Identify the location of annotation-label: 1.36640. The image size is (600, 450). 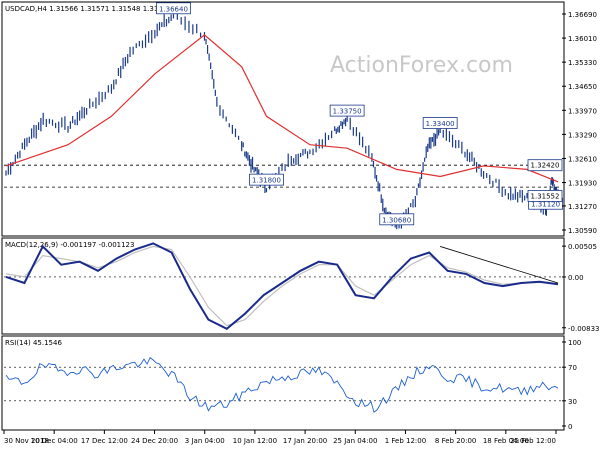
(173, 9).